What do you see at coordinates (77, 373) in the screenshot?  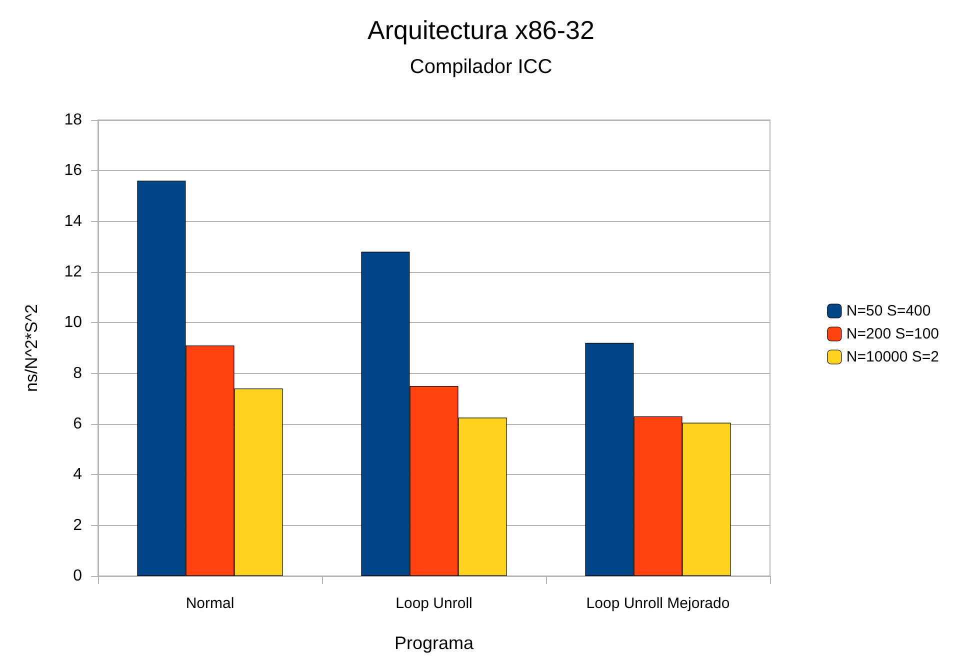 I see `y-tick-label: 8` at bounding box center [77, 373].